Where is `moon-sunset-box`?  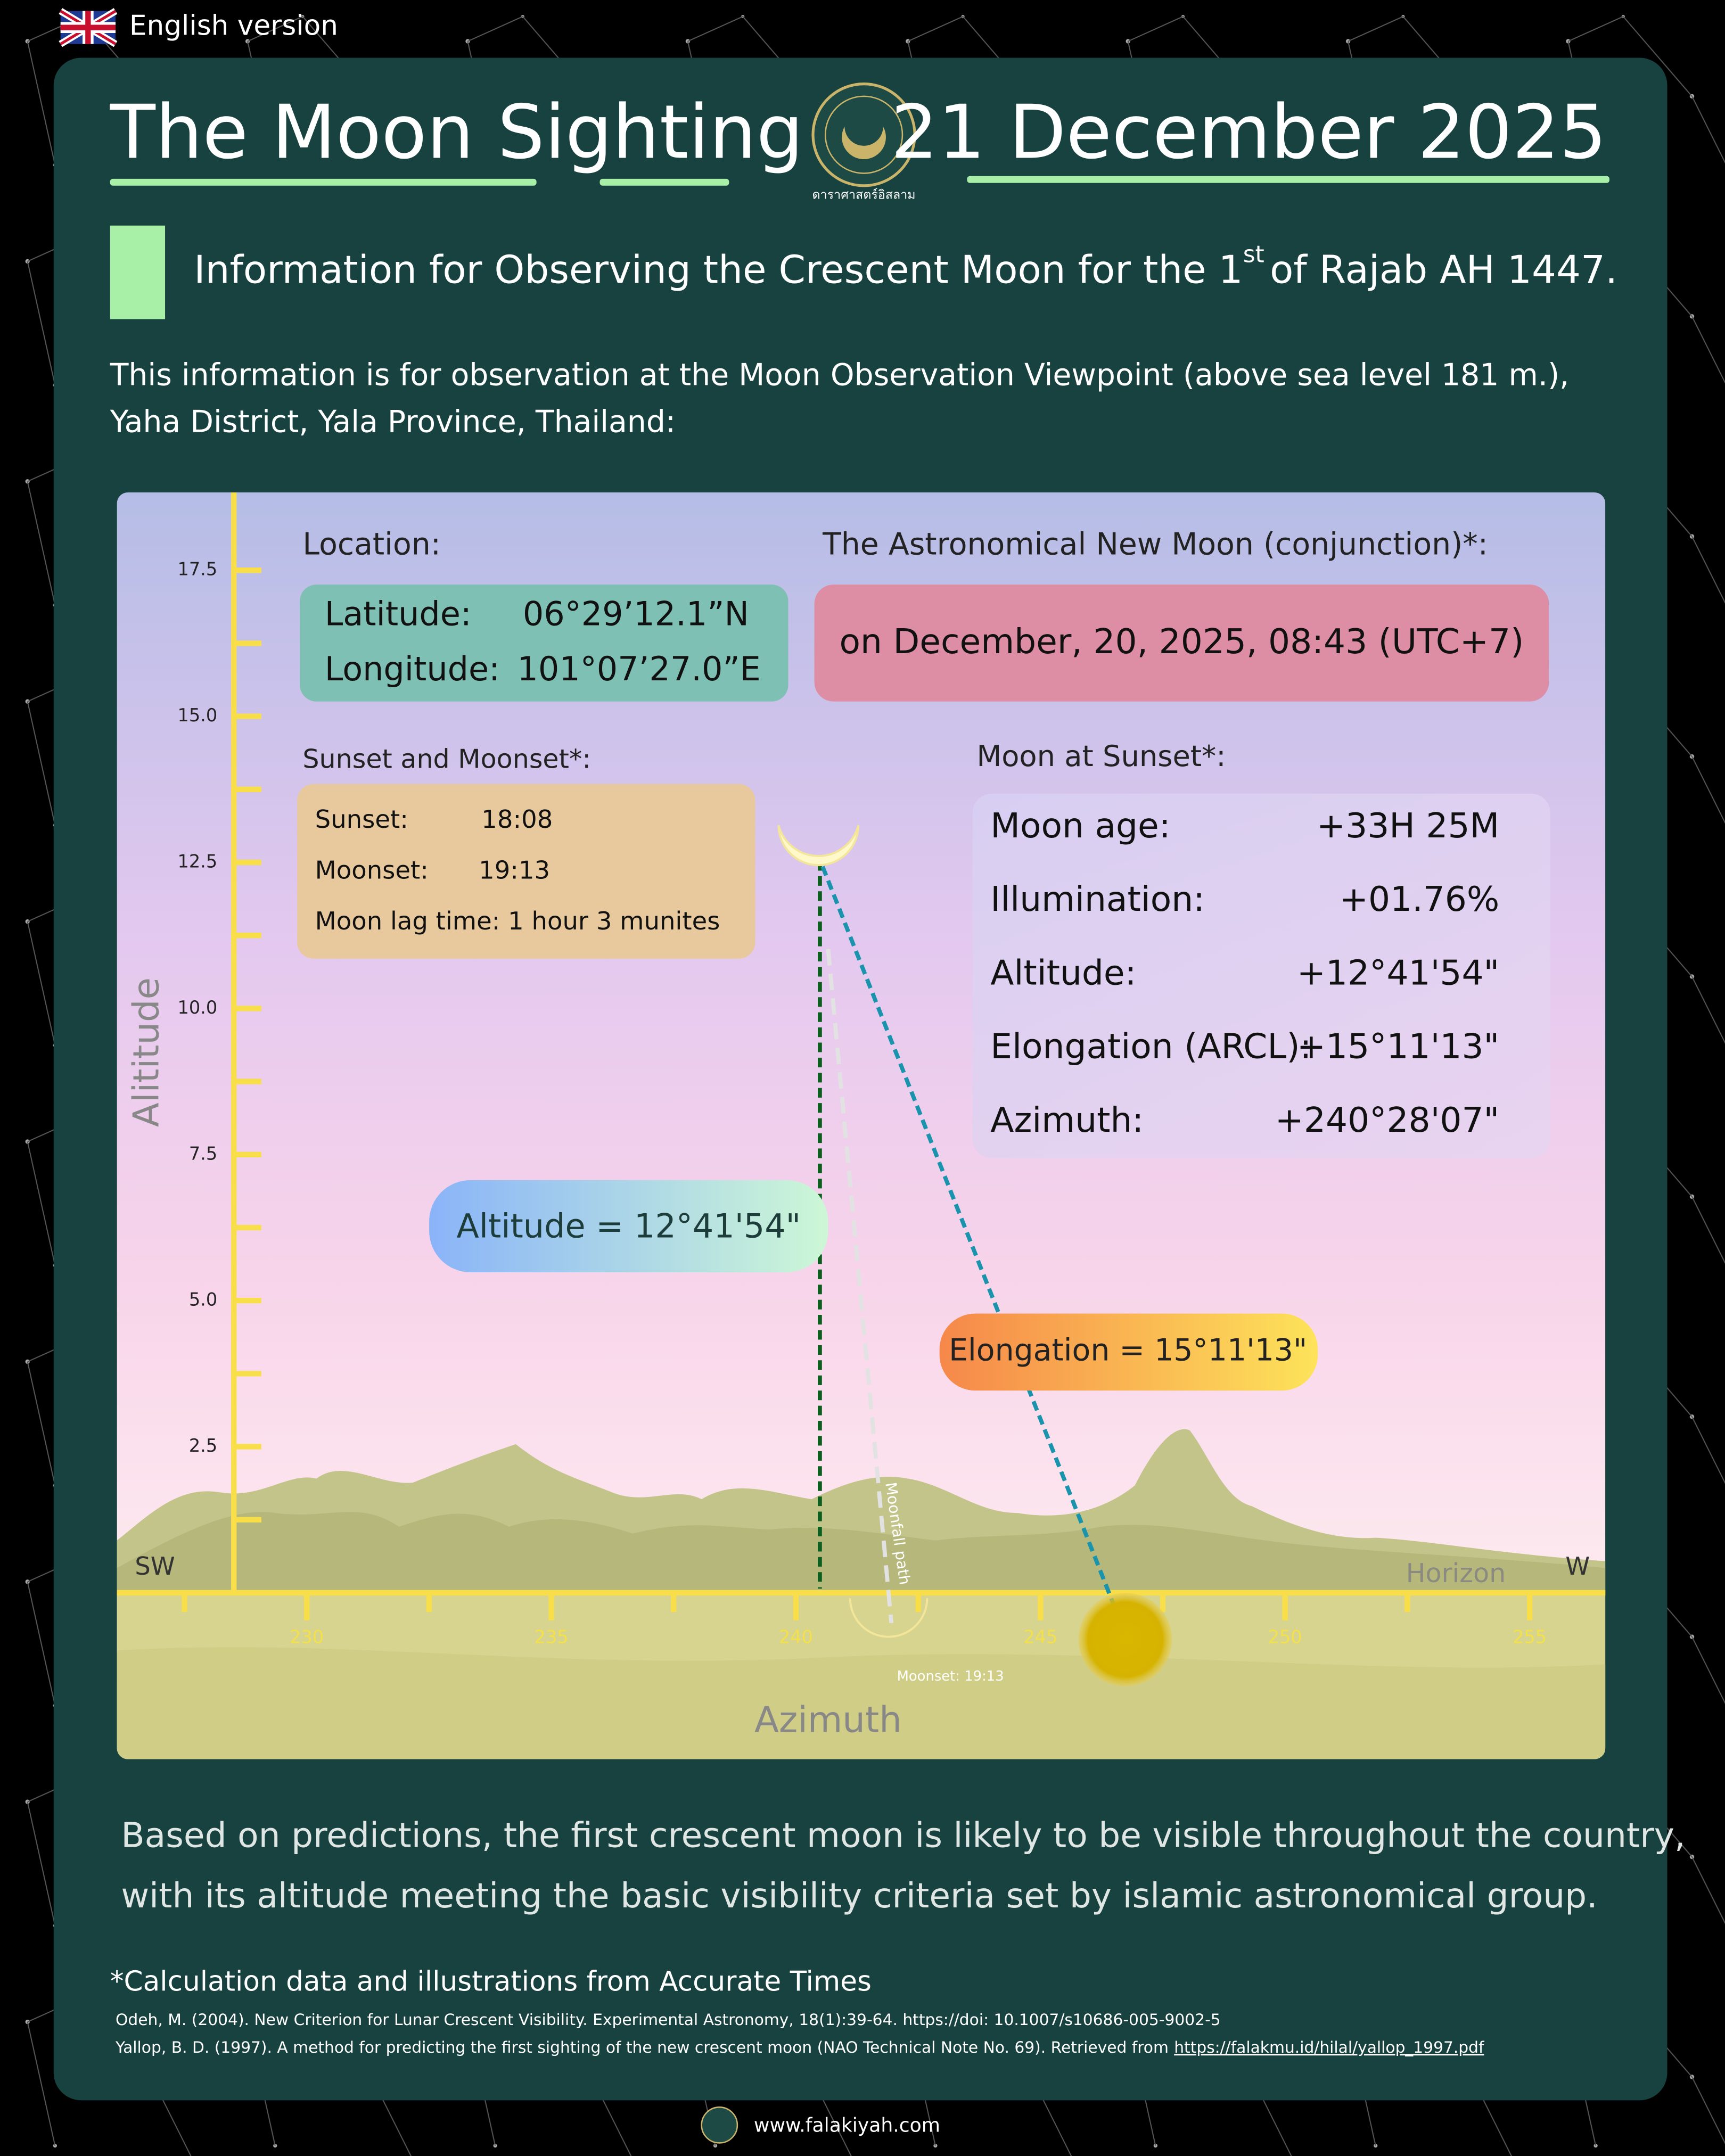 moon-sunset-box is located at coordinates (1261, 975).